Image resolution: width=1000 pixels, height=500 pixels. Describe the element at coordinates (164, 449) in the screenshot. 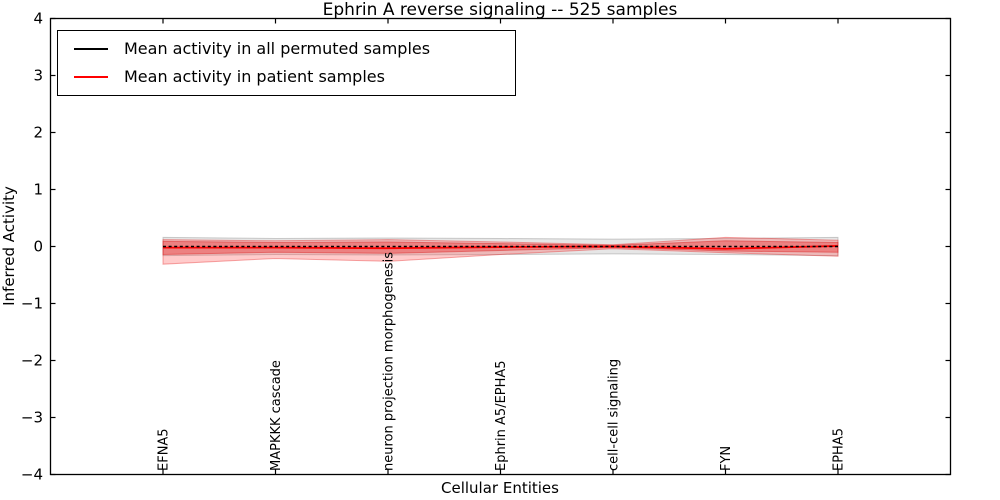

I see `x-tick-label: EFNA5` at that location.